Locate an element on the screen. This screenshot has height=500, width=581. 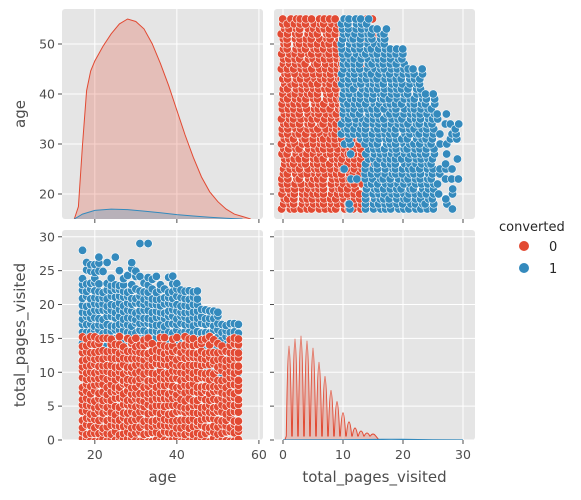
kde-age is located at coordinates (162, 118).